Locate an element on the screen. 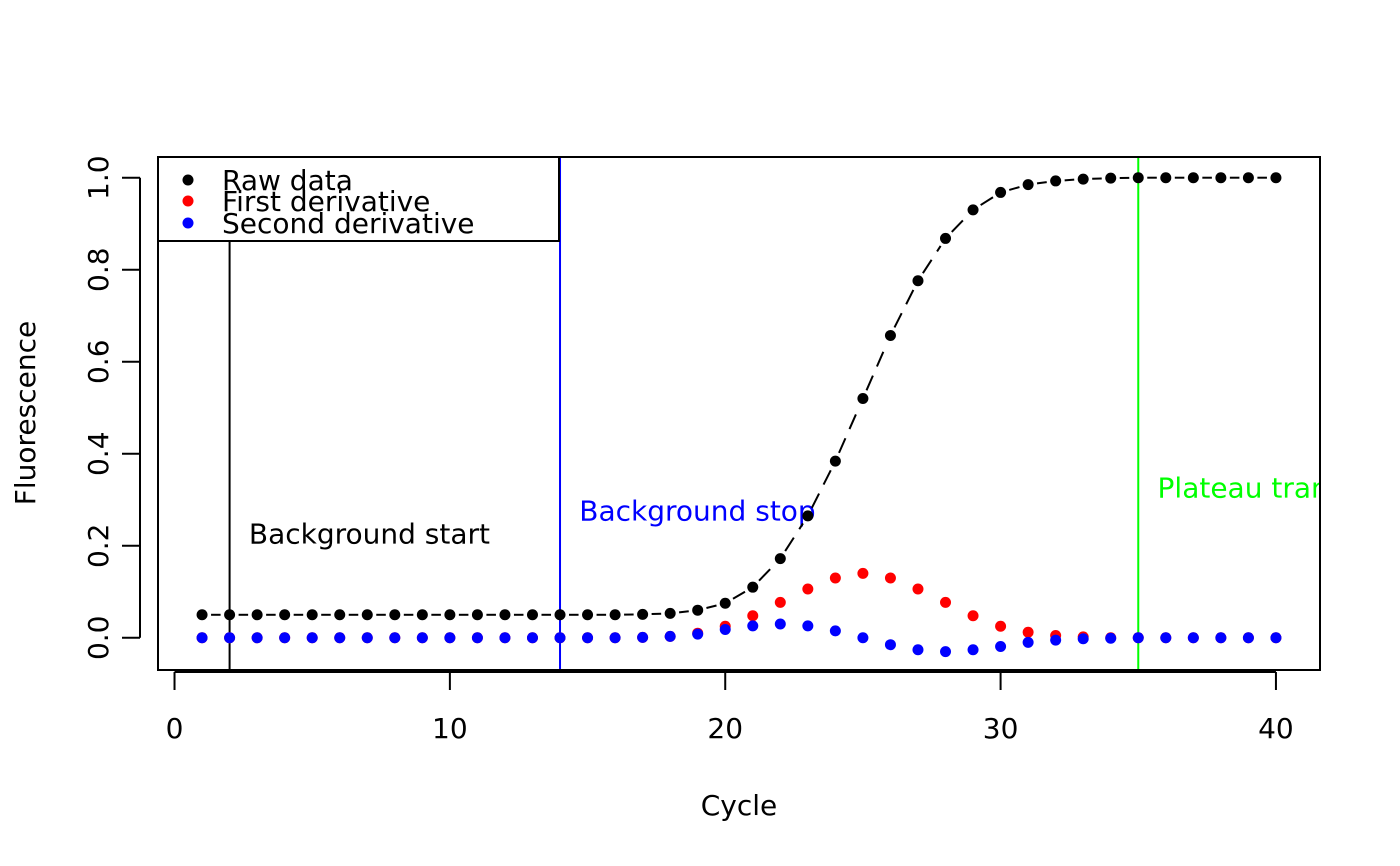 The image size is (1400, 866). x-tick-label: 30 is located at coordinates (1001, 728).